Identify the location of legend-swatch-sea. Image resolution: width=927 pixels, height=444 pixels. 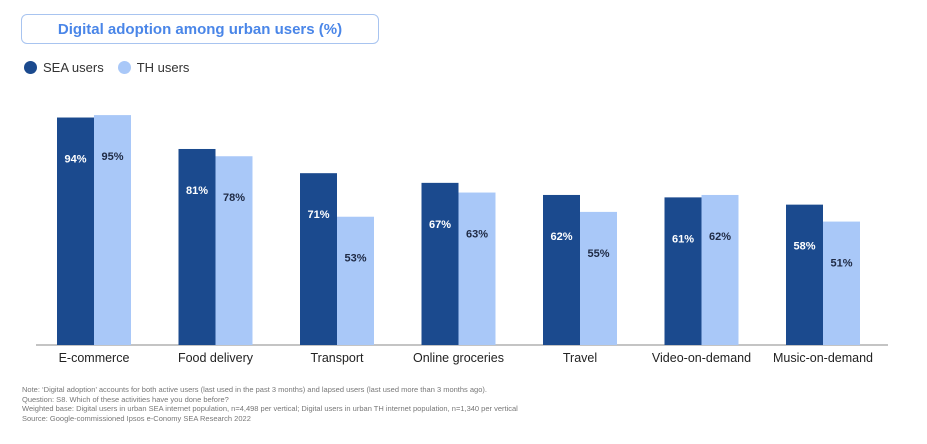
(30, 67).